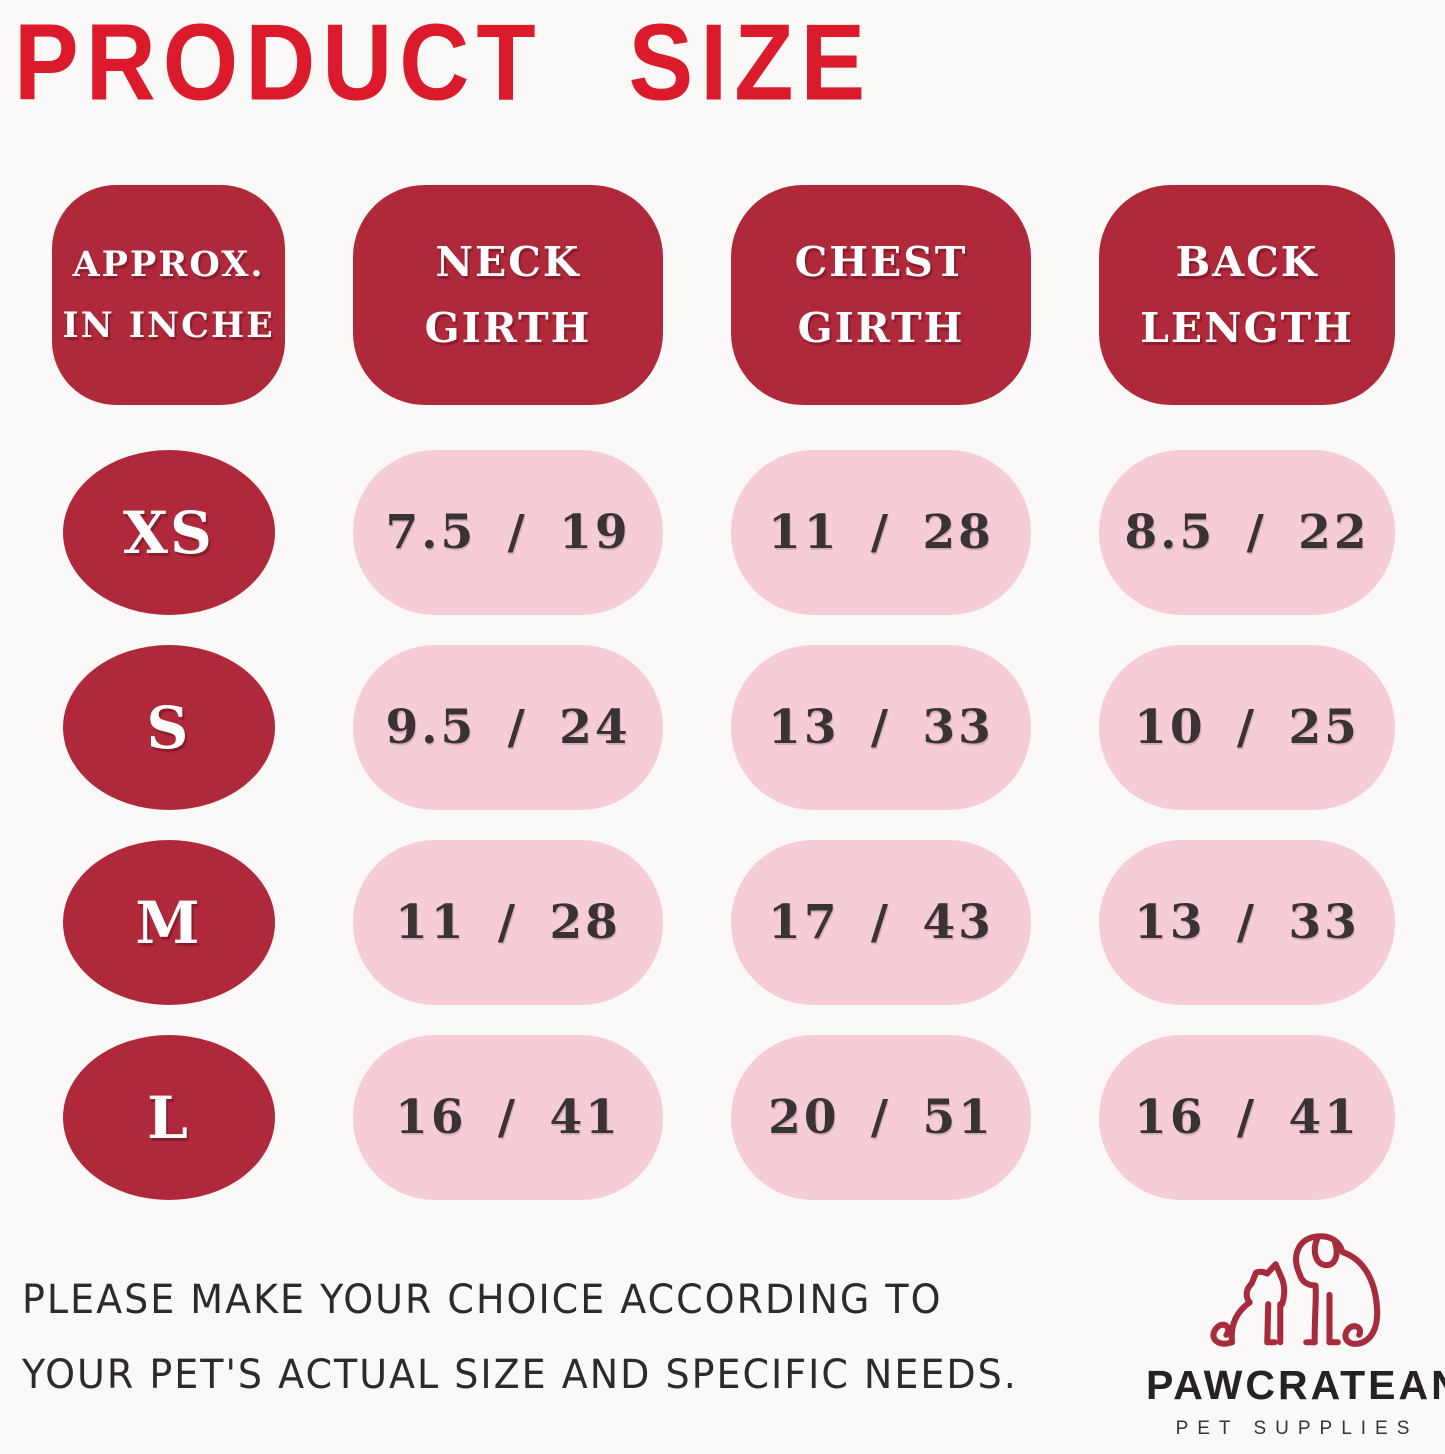  I want to click on brand-name: PAWCRATEAN, so click(1295, 1385).